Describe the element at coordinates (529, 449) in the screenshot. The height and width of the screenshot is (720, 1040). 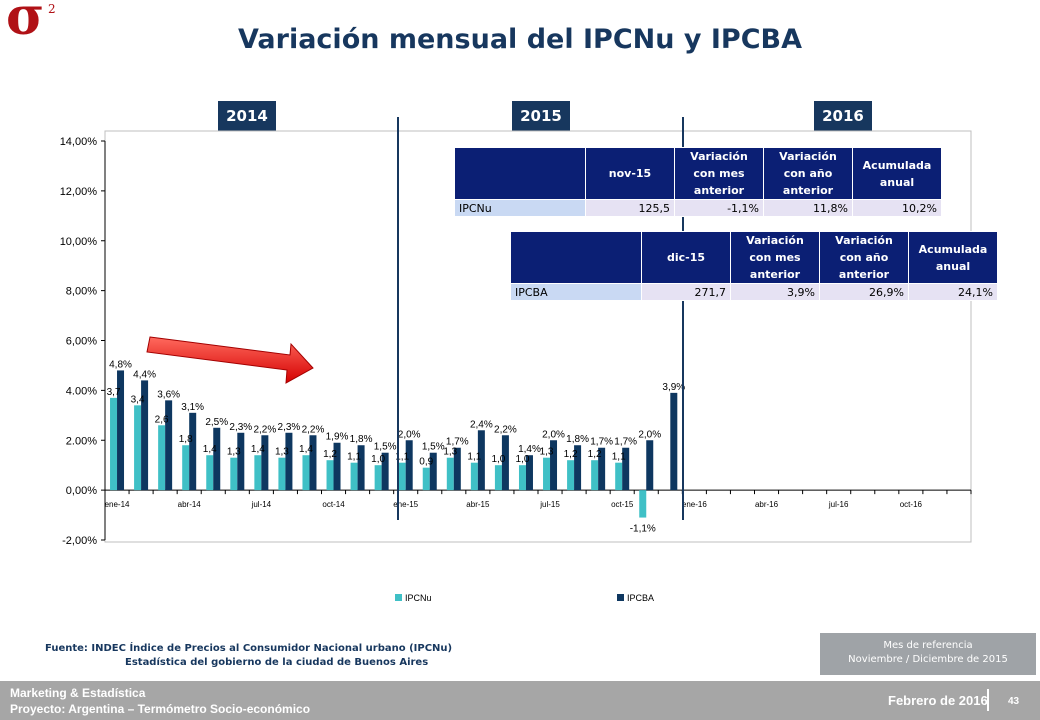
I see `data-label-ipcba: 1,4%` at that location.